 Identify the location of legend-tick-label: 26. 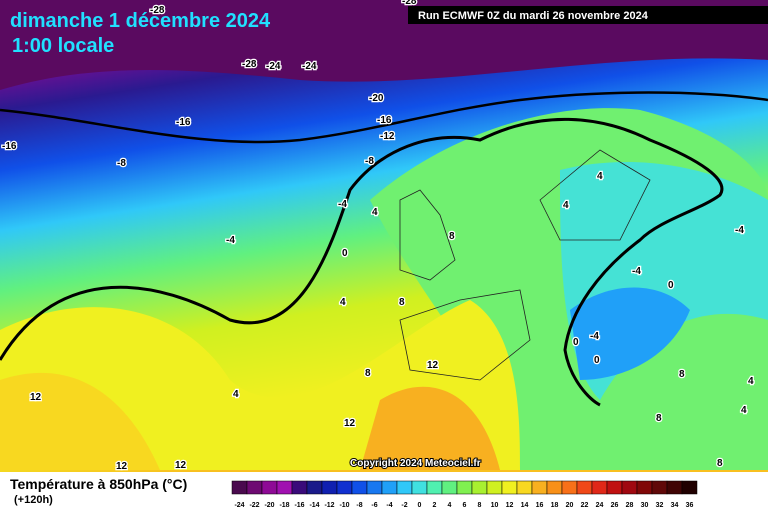
(615, 505).